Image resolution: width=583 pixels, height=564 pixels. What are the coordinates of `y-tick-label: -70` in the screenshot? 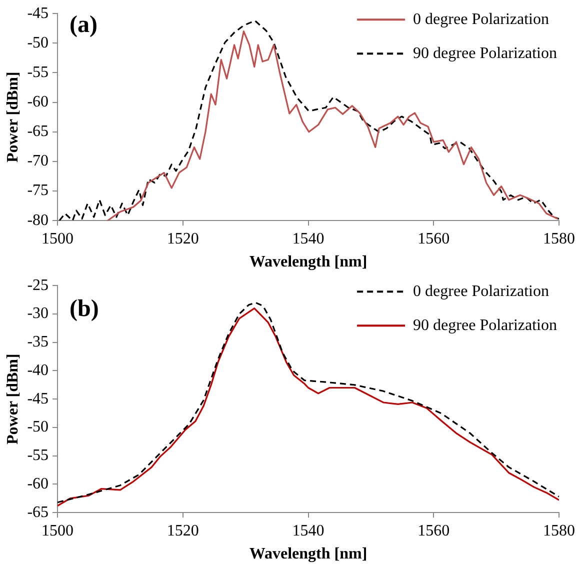 It's located at (38, 161).